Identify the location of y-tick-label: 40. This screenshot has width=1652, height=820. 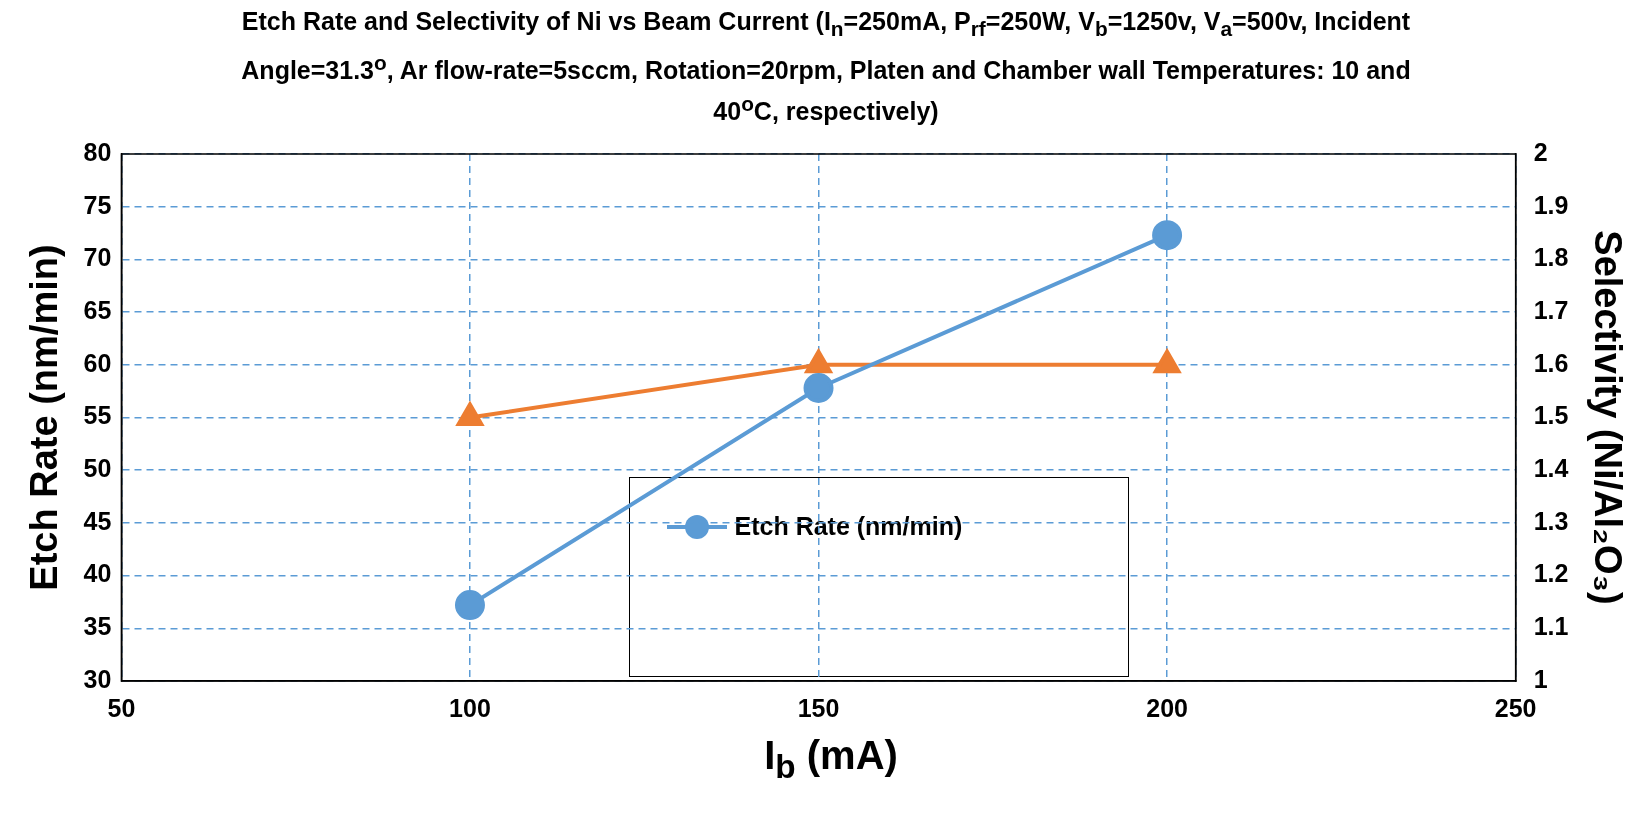
(97, 573).